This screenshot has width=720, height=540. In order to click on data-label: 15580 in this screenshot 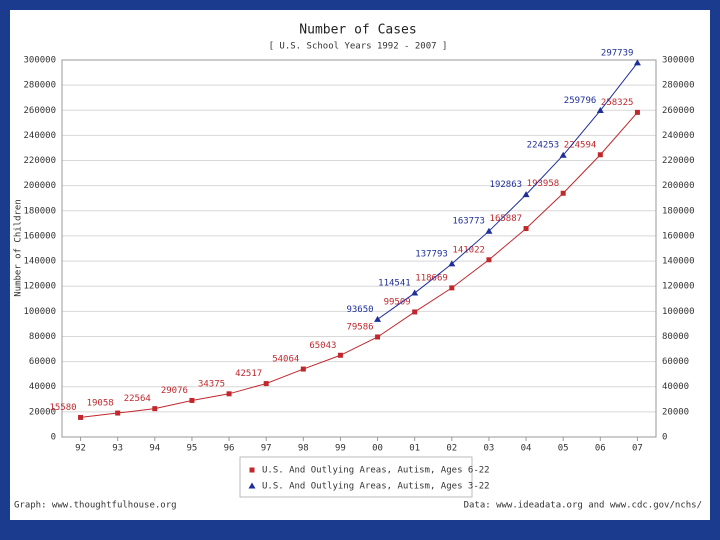, I will do `click(62, 408)`.